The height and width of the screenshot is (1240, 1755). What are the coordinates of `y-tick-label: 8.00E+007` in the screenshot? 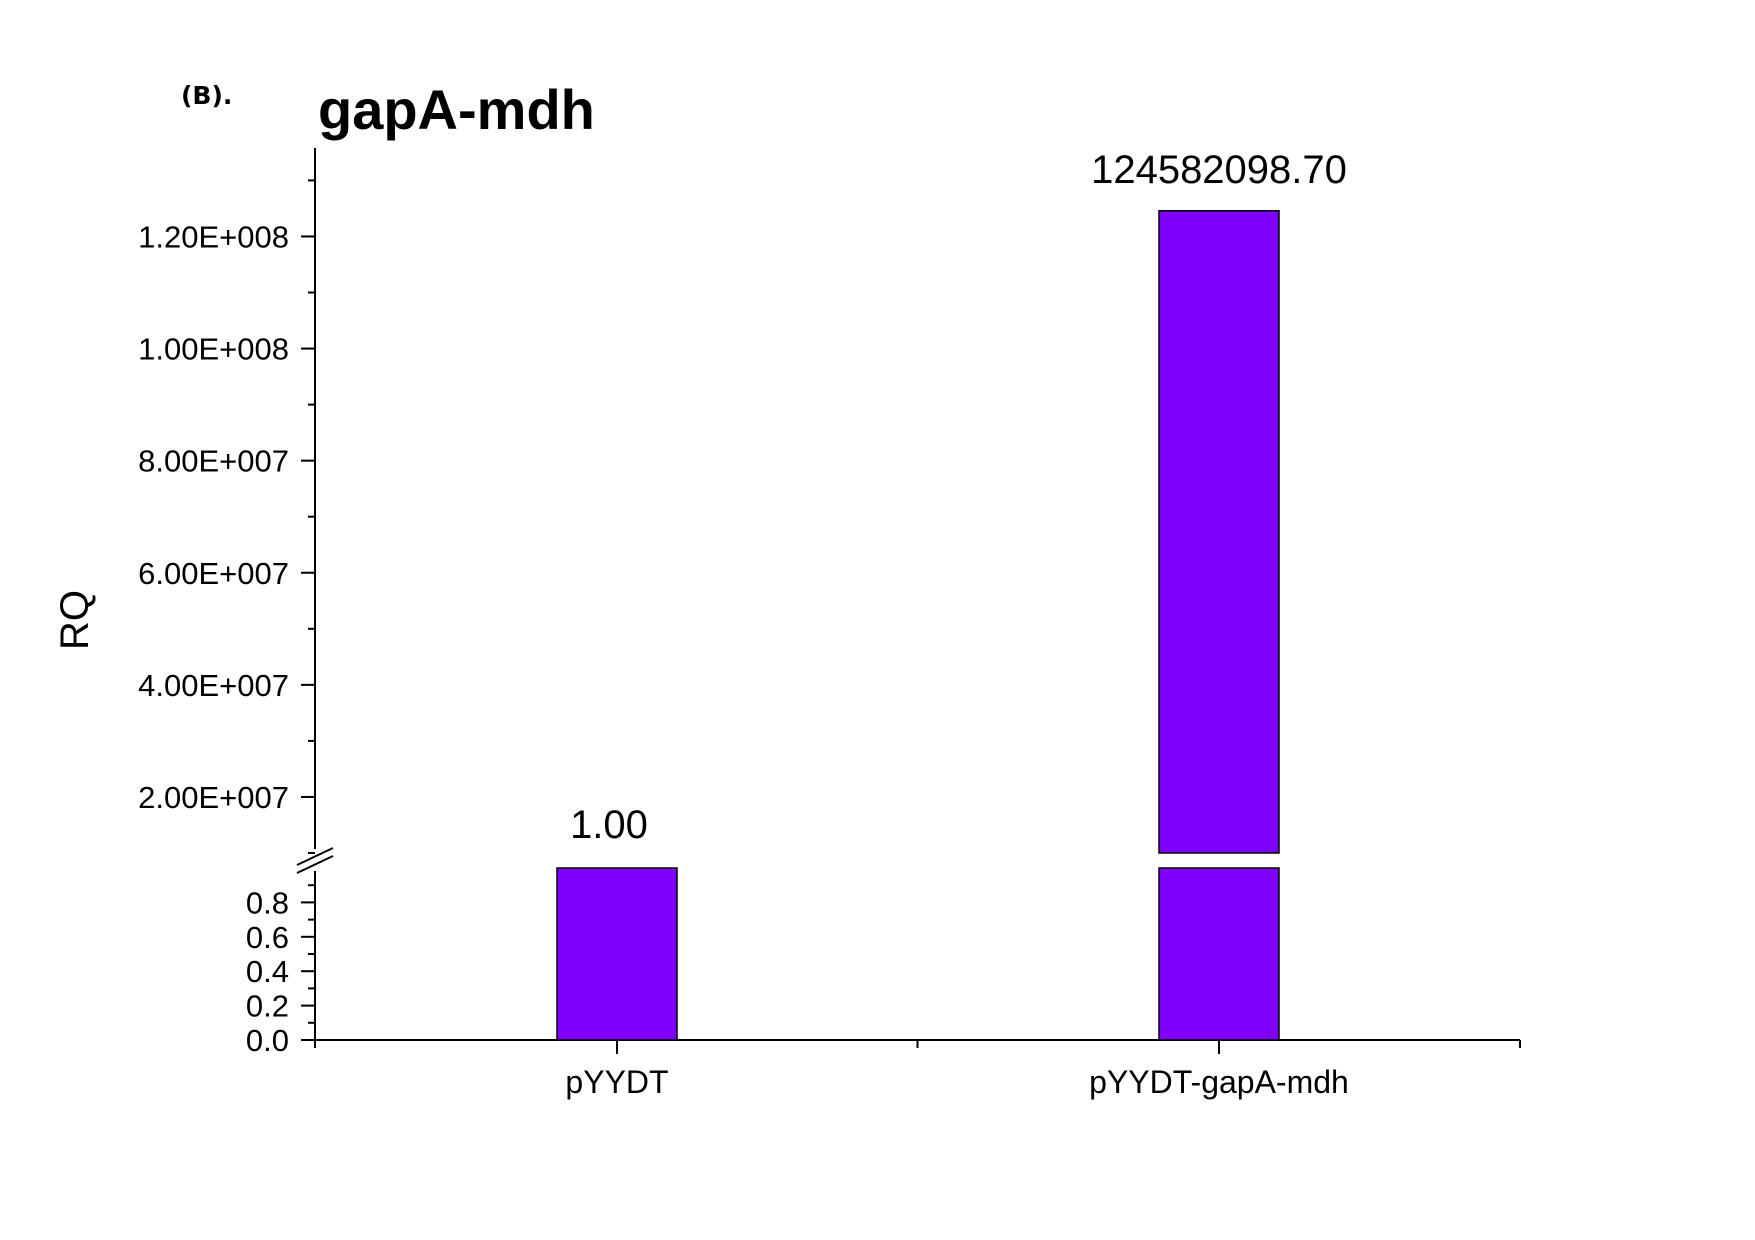 It's located at (213, 461).